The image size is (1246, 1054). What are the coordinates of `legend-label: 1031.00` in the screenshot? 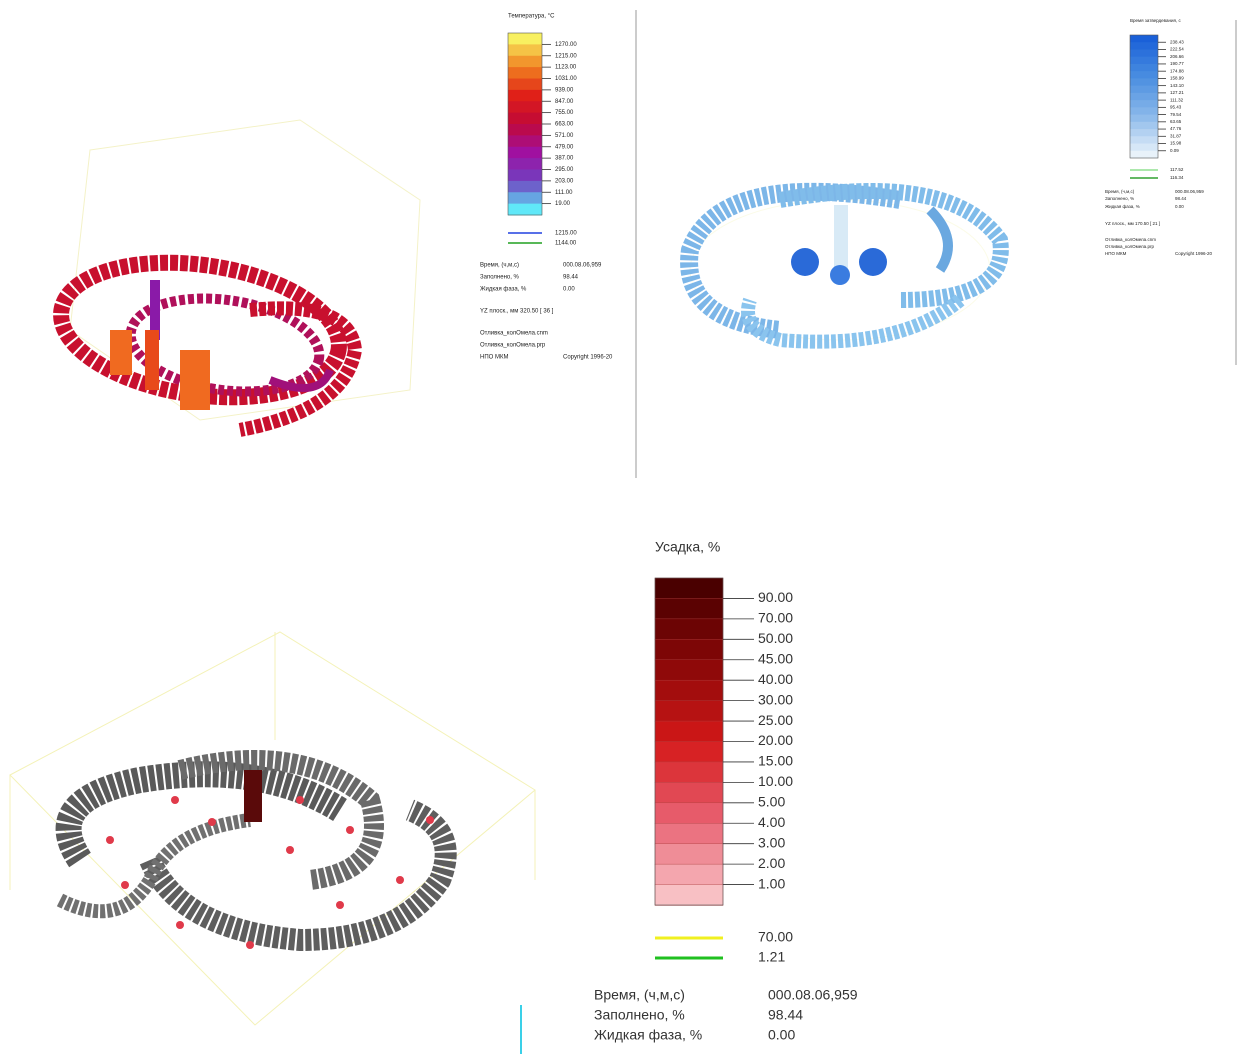 It's located at (566, 79).